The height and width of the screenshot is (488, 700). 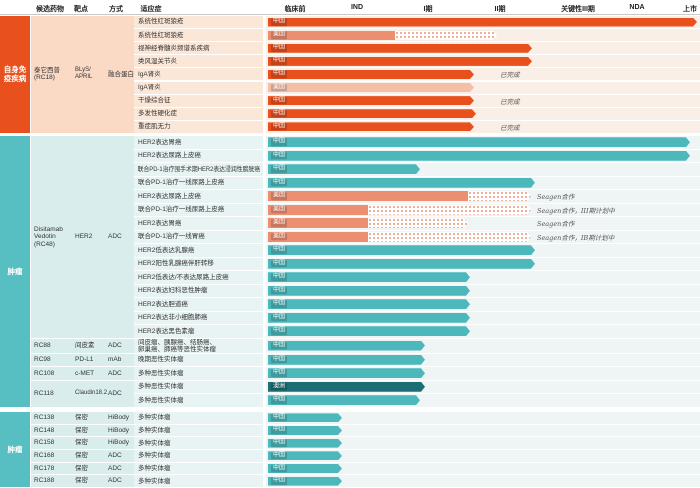 I want to click on column-header: 靶点, so click(x=81, y=9).